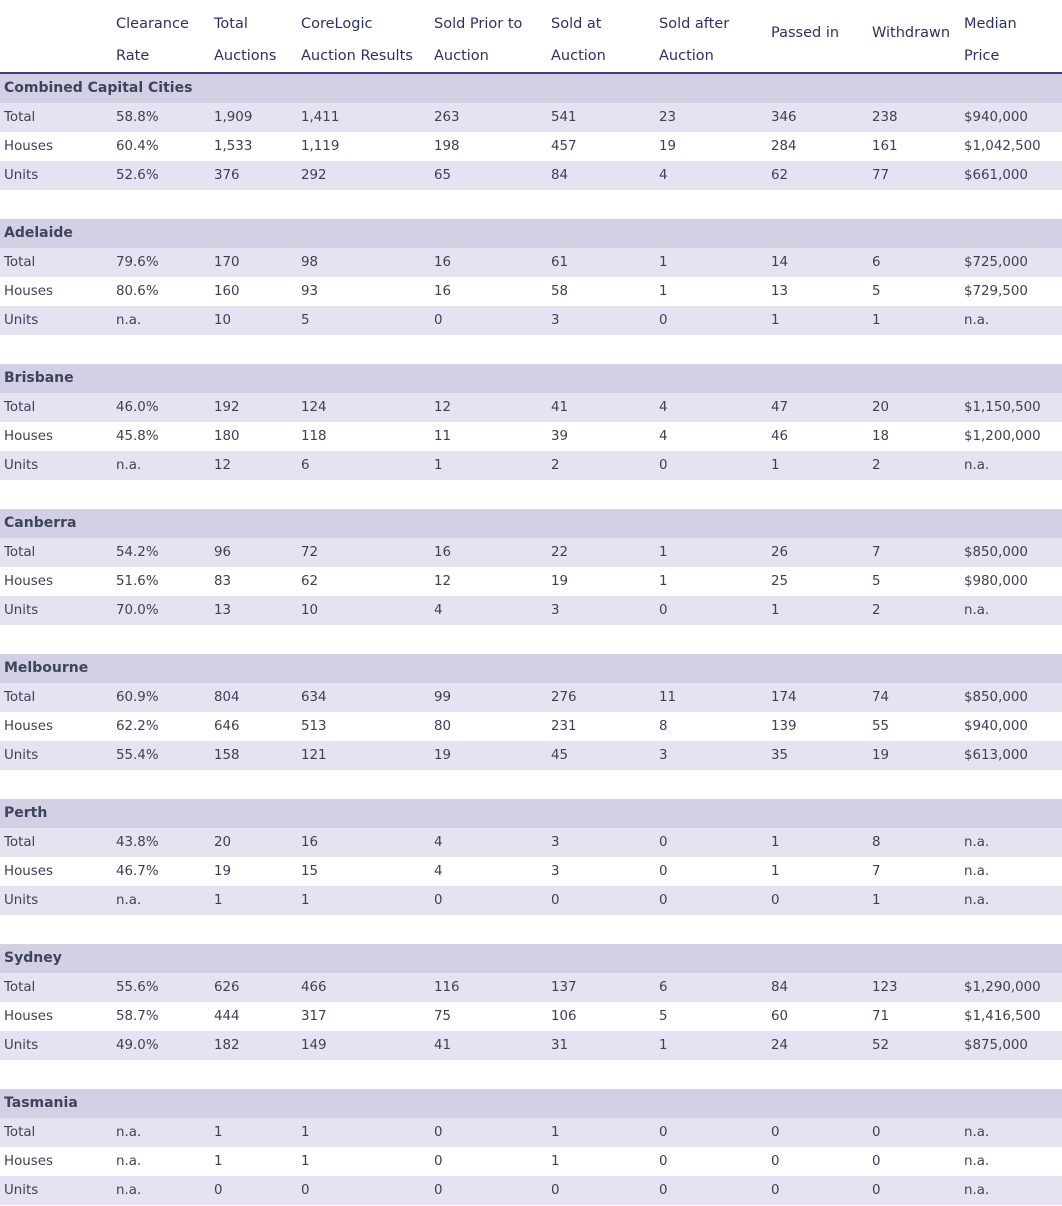 The width and height of the screenshot is (1062, 1206). Describe the element at coordinates (227, 726) in the screenshot. I see `table-cell: 646` at that location.